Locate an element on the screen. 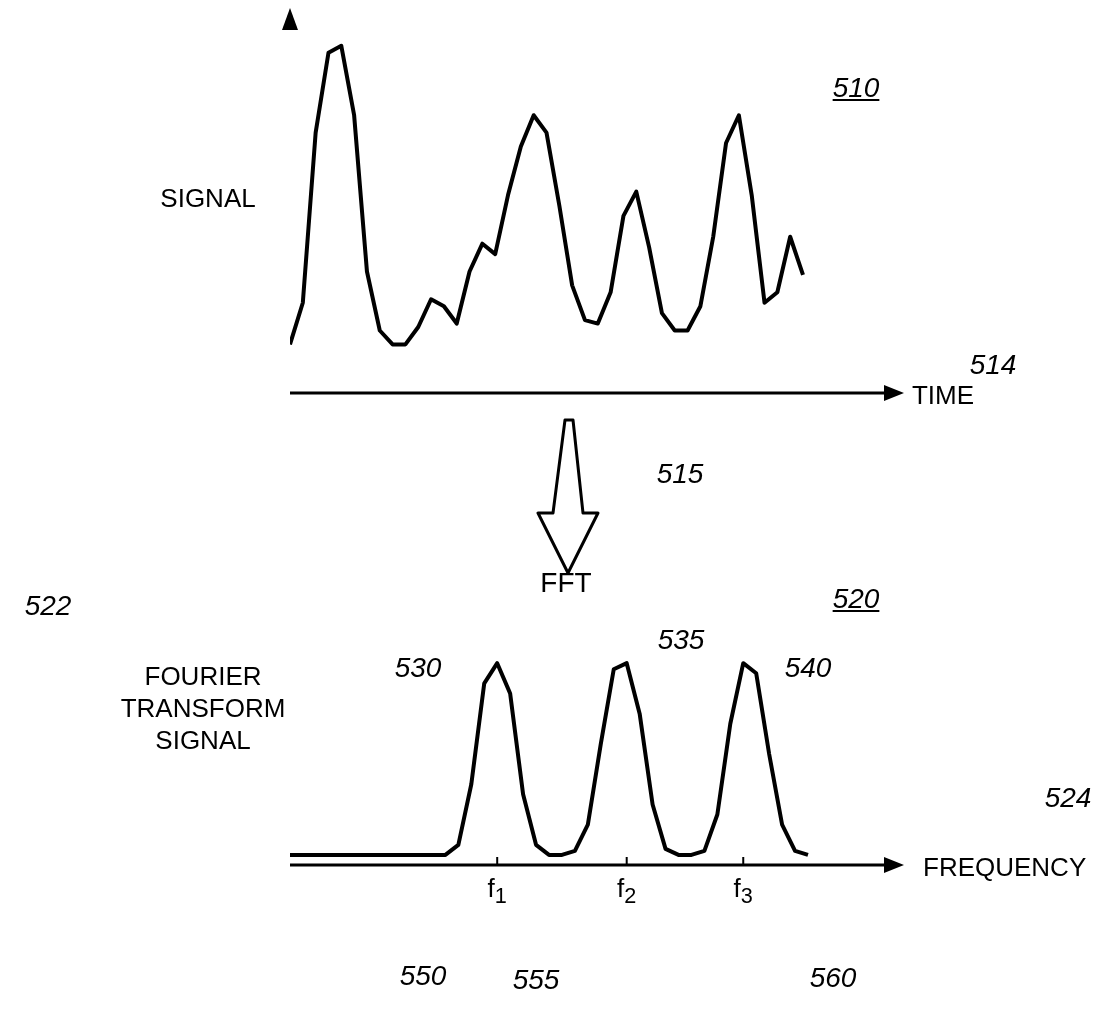 This screenshot has width=1108, height=1023. text: 535 is located at coordinates (681, 640).